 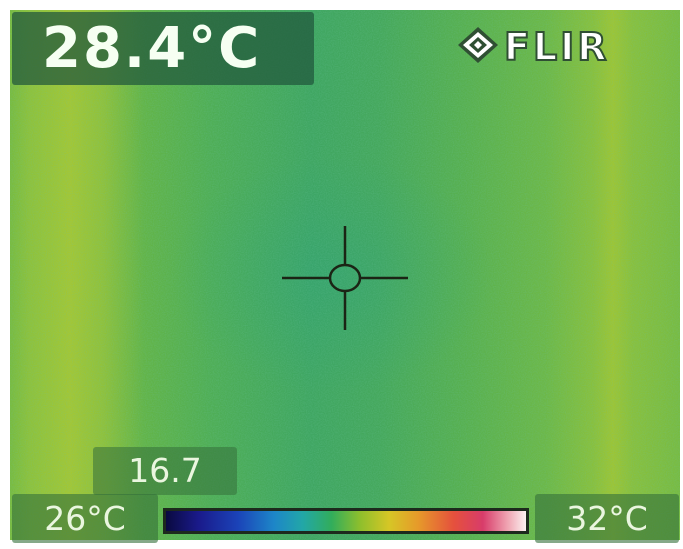 What do you see at coordinates (85, 518) in the screenshot?
I see `scale-min-label: 26°C` at bounding box center [85, 518].